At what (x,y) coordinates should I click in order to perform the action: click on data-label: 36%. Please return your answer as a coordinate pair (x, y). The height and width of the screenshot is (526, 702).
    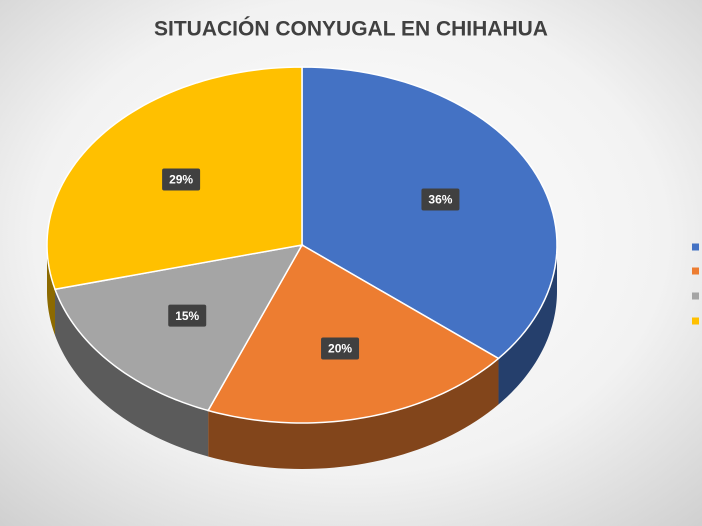
    Looking at the image, I should click on (440, 200).